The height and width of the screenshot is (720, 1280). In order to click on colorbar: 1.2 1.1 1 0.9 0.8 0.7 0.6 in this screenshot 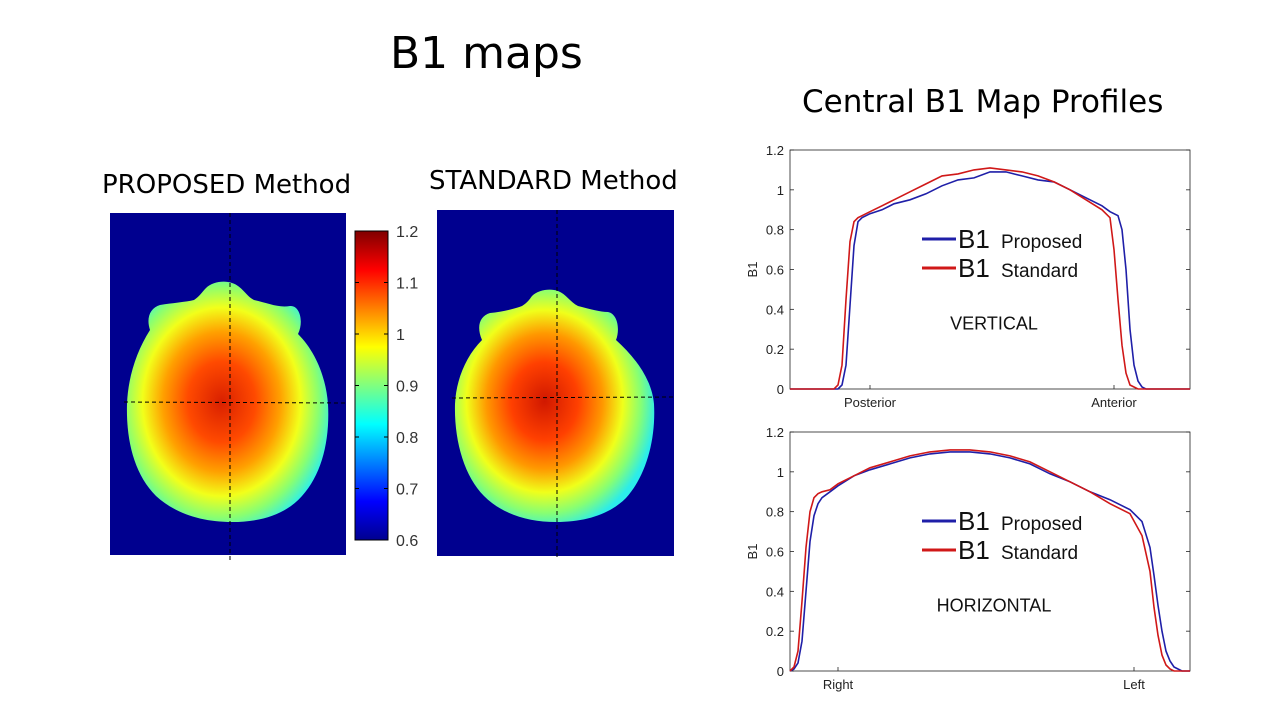, I will do `click(386, 387)`.